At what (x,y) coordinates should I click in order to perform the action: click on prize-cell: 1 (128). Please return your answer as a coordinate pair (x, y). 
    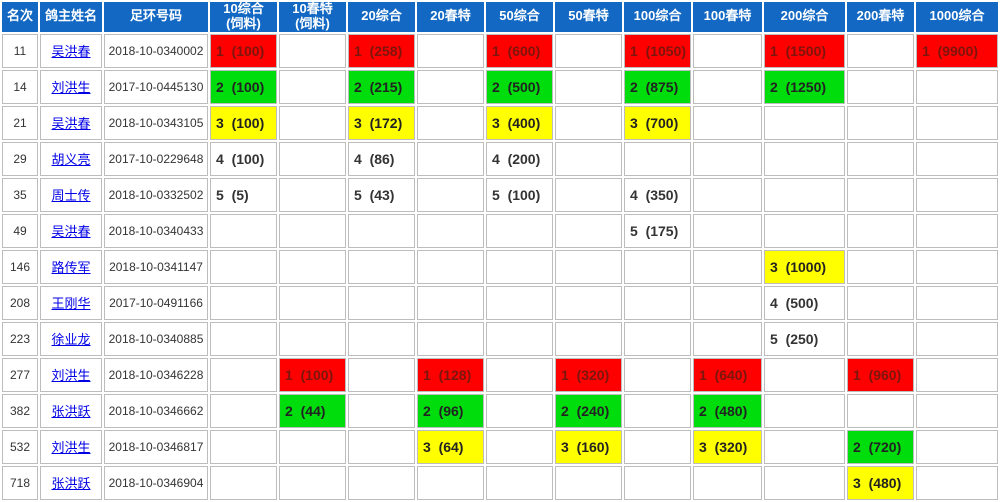
    Looking at the image, I should click on (450, 374).